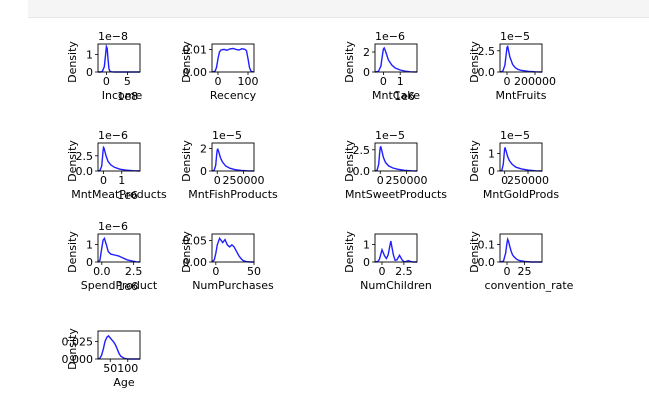 This screenshot has width=649, height=415. Describe the element at coordinates (78, 359) in the screenshot. I see `y-tick-label: 0.000` at that location.